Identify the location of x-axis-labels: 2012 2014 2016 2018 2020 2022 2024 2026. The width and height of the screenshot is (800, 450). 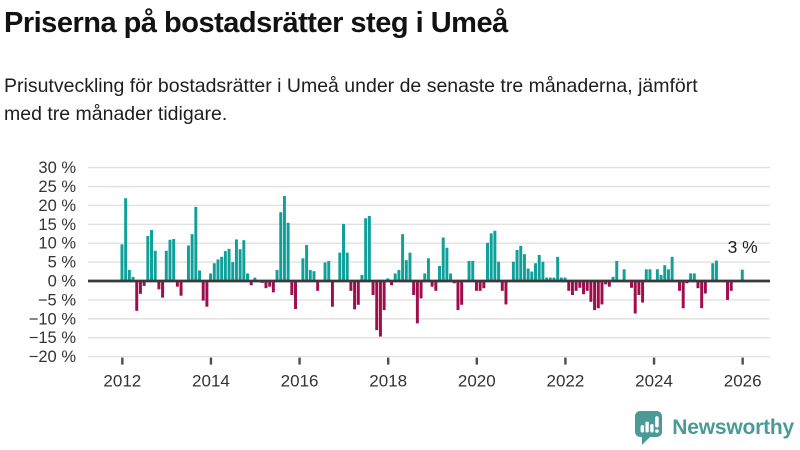
(432, 381).